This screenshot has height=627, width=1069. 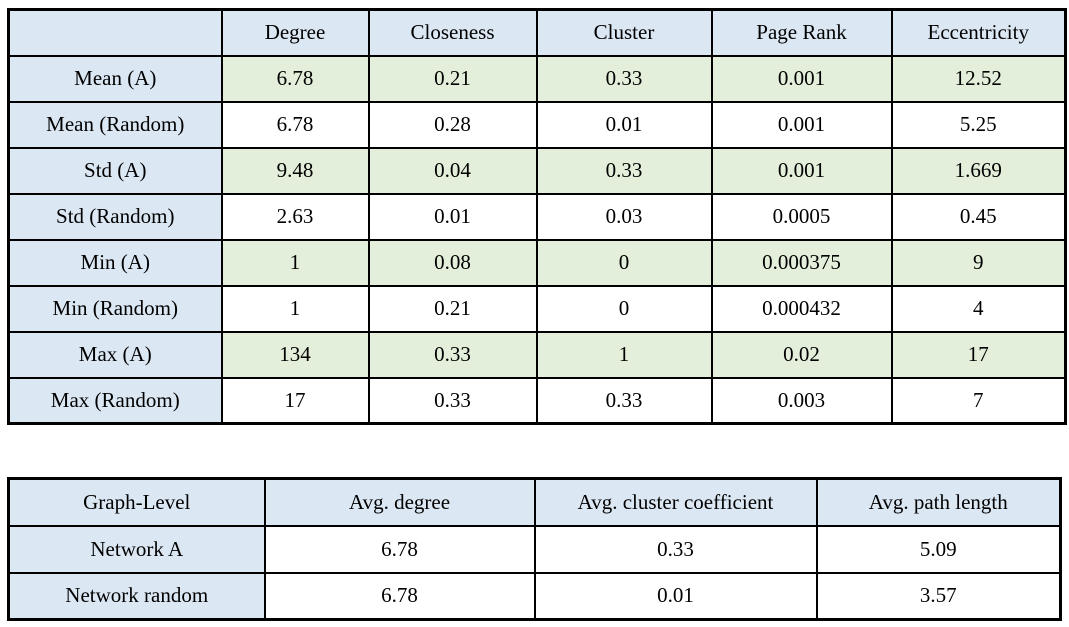 I want to click on table-row: Mean (Random) 6.78 0.28 0.01 0.001 5.25, so click(x=537, y=124).